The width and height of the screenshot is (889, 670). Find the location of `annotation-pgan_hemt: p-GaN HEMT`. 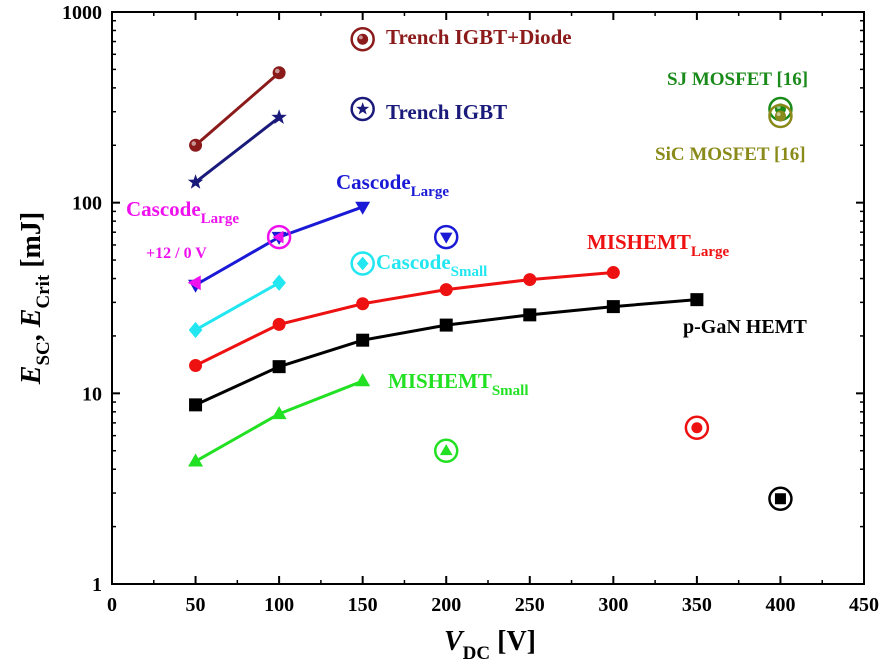

annotation-pgan_hemt: p-GaN HEMT is located at coordinates (745, 327).